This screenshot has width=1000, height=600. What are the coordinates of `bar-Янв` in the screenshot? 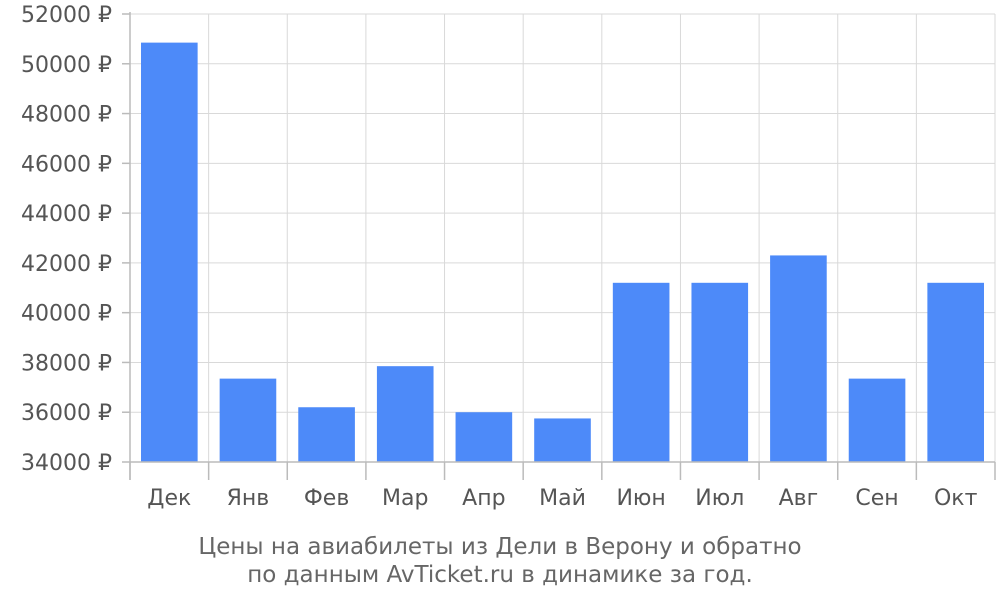 It's located at (248, 420).